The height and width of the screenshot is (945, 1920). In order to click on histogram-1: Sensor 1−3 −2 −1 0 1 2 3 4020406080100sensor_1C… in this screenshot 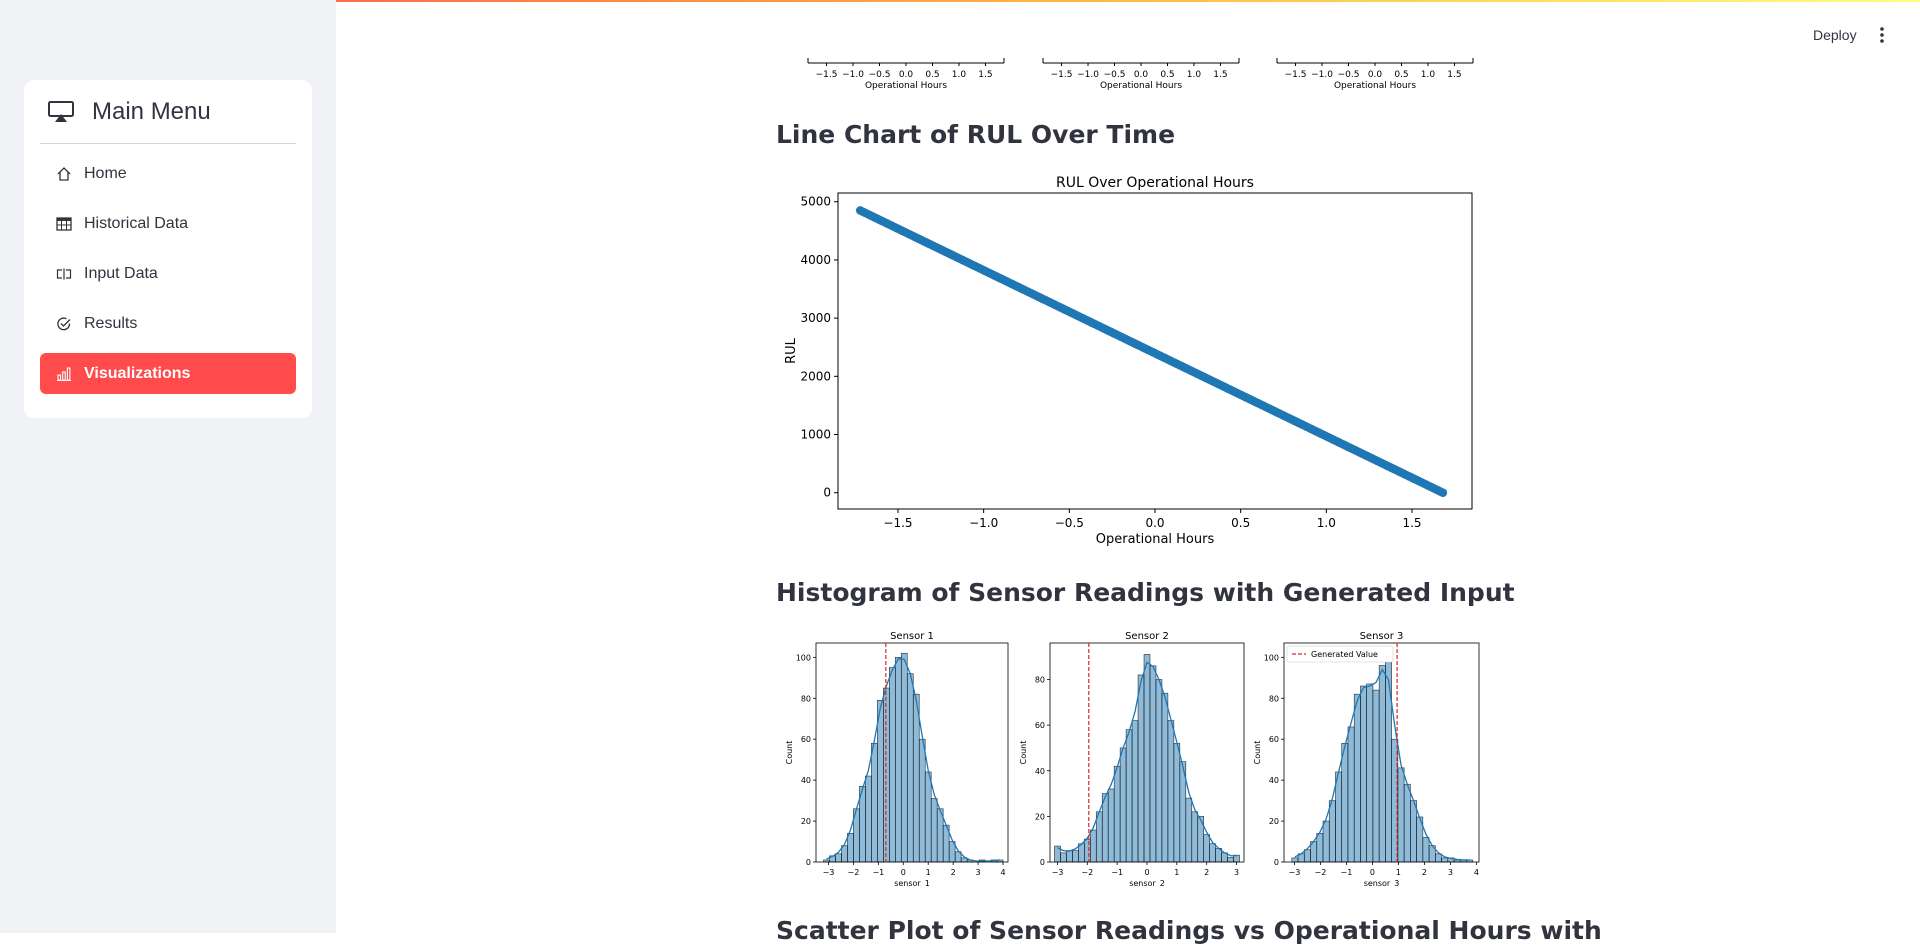, I will do `click(897, 758)`.